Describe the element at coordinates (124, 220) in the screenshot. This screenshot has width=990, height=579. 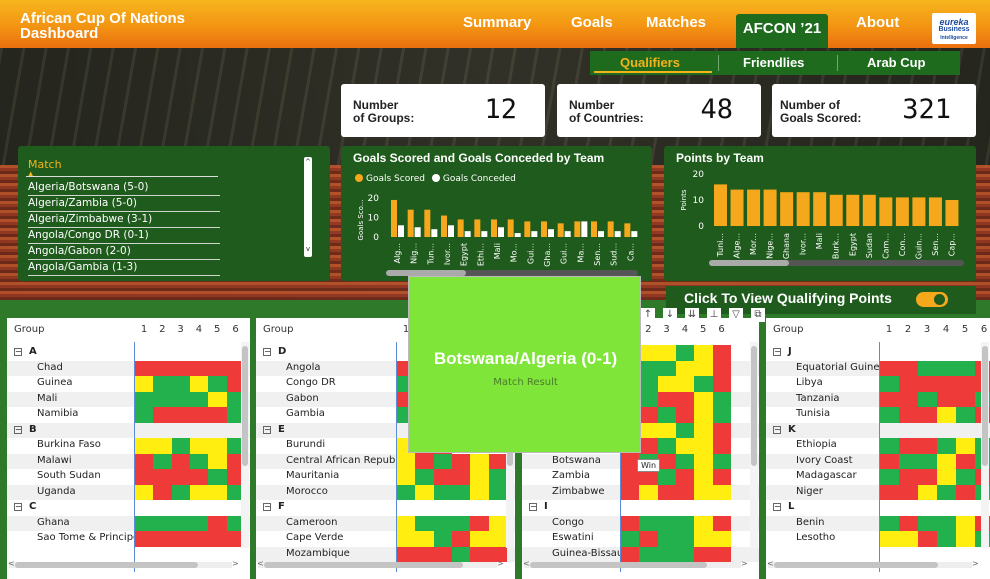
I see `slicer-item: Algeria/Zimbabwe (3-1)` at that location.